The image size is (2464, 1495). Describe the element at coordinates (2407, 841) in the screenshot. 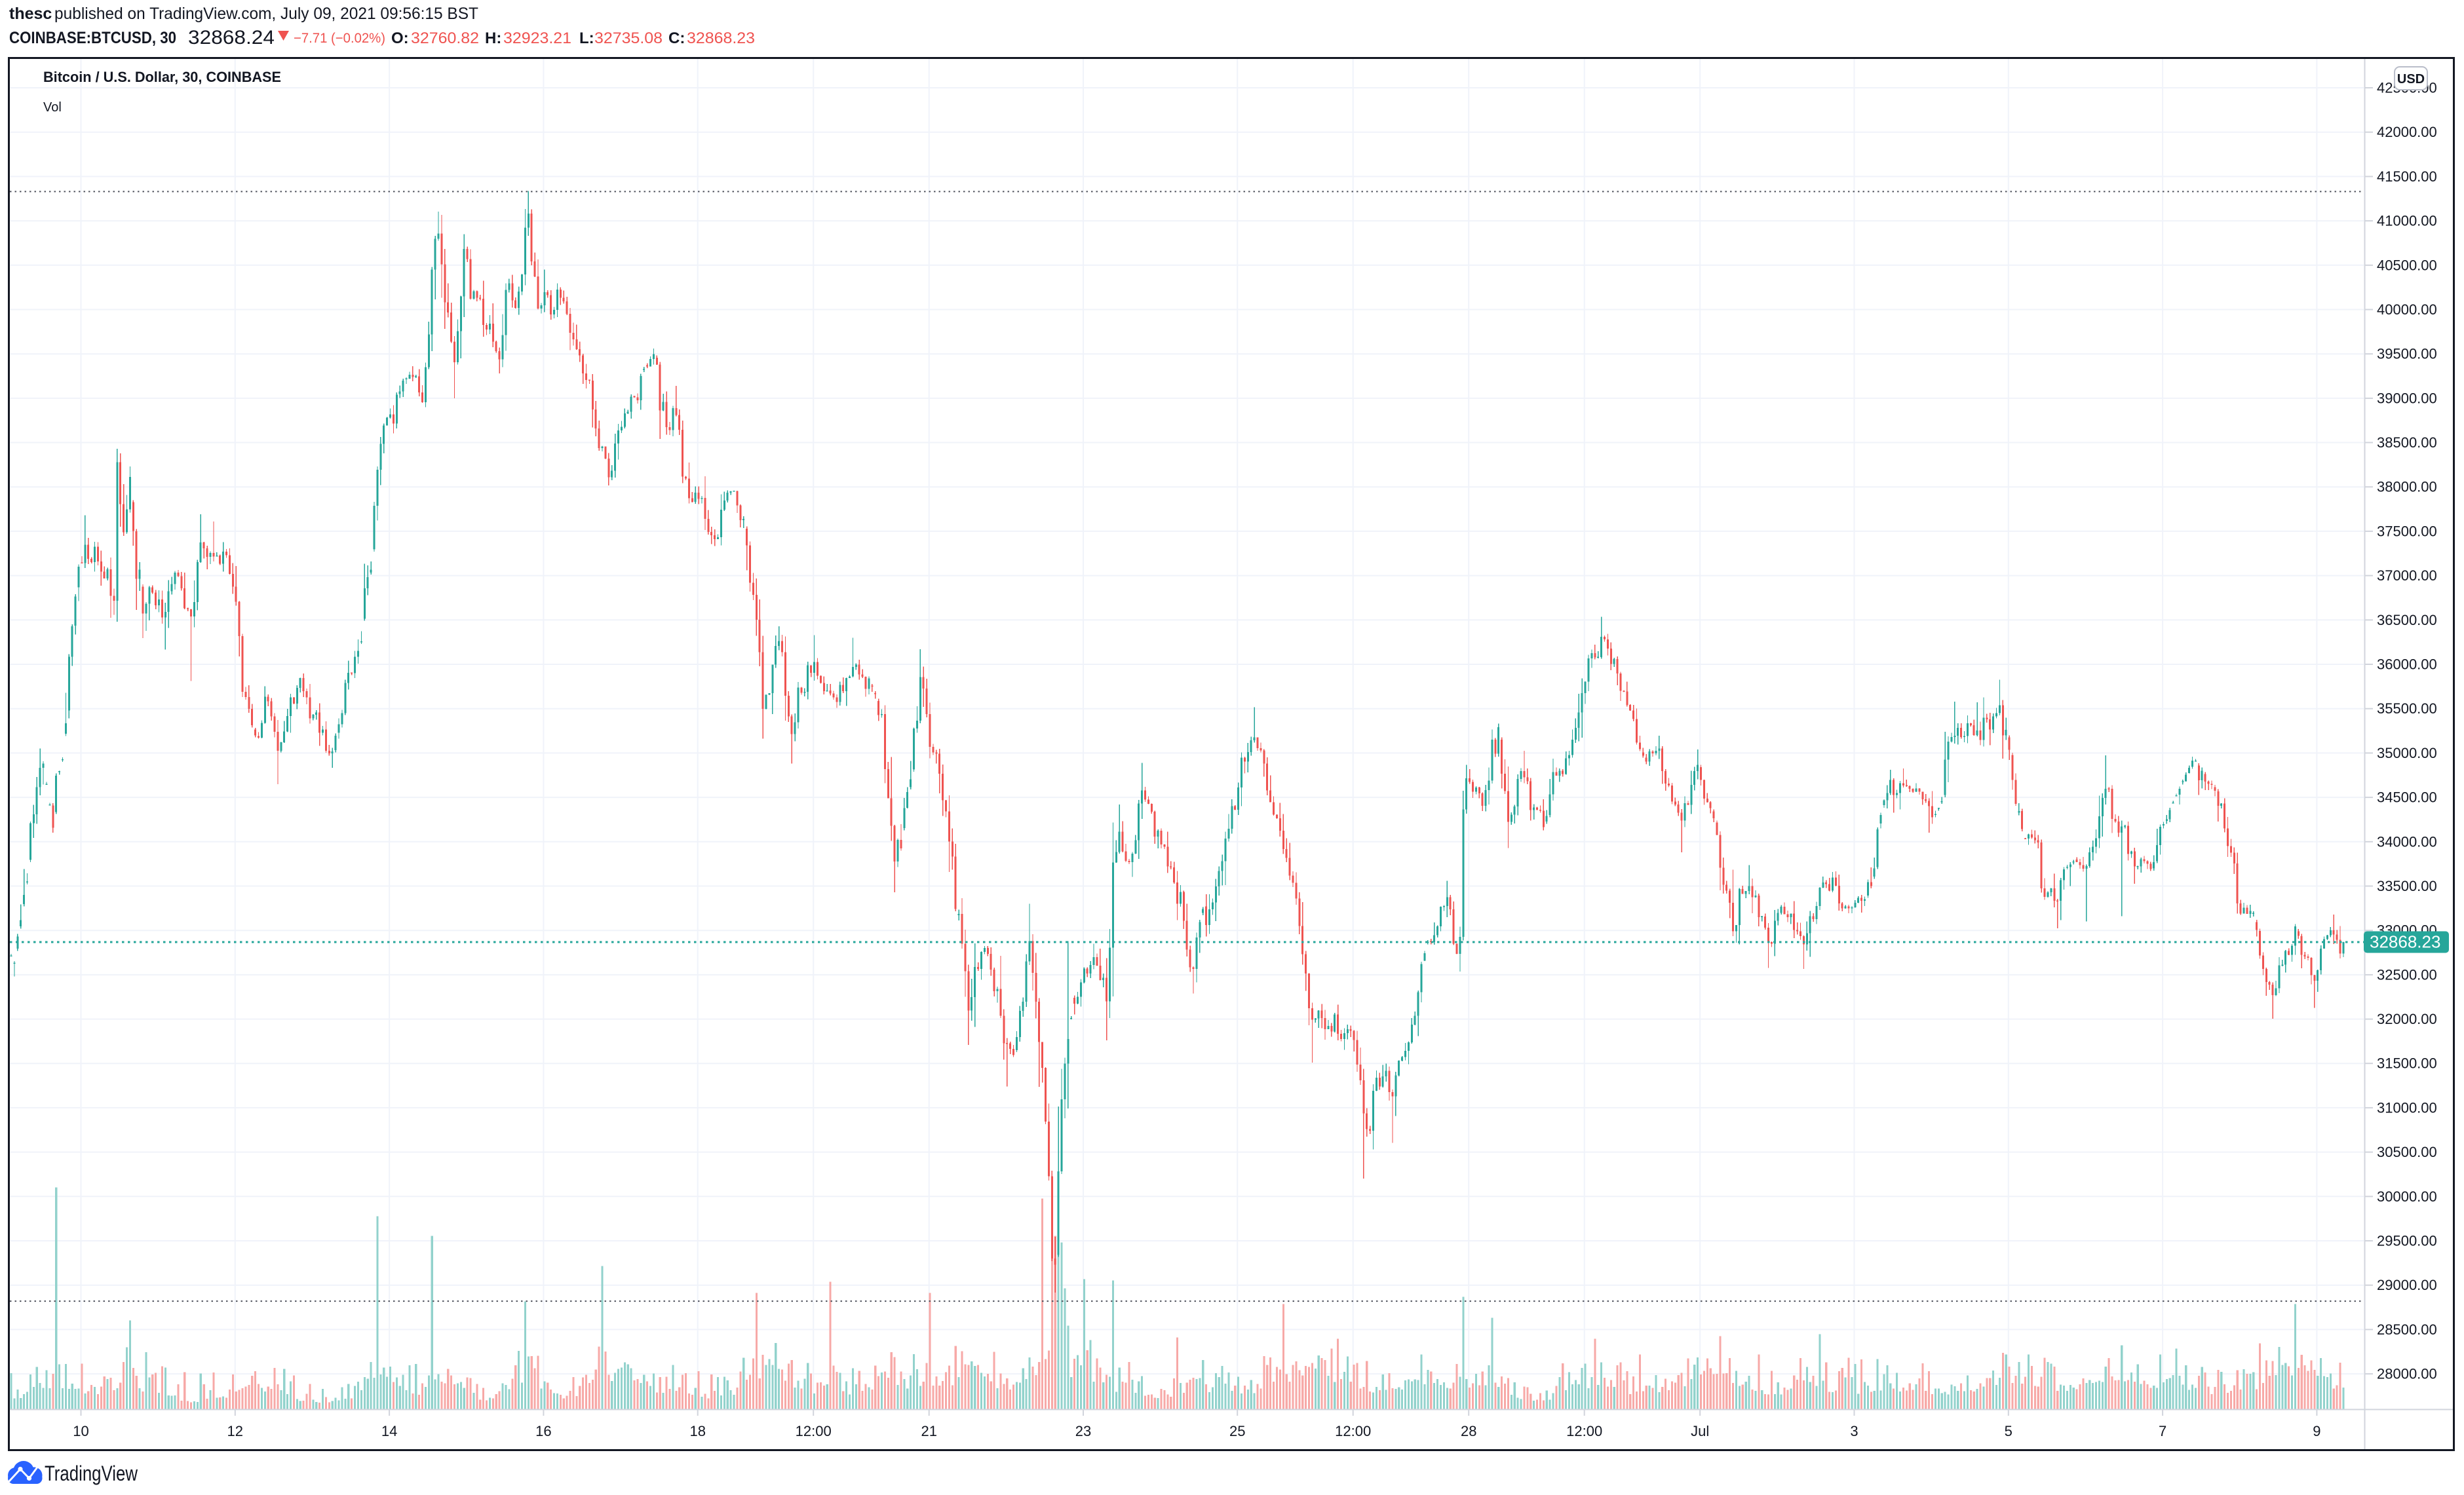

I see `svg-text: 34000.00` at that location.